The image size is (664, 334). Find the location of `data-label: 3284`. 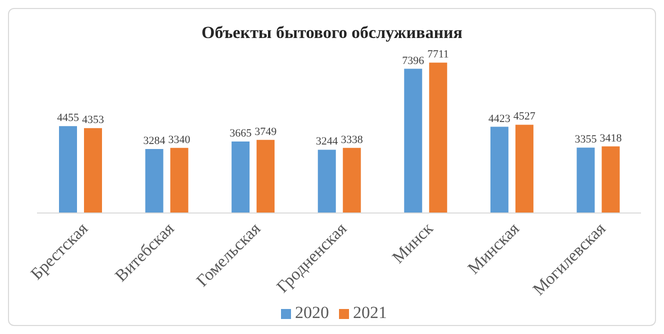

data-label: 3284 is located at coordinates (154, 140).